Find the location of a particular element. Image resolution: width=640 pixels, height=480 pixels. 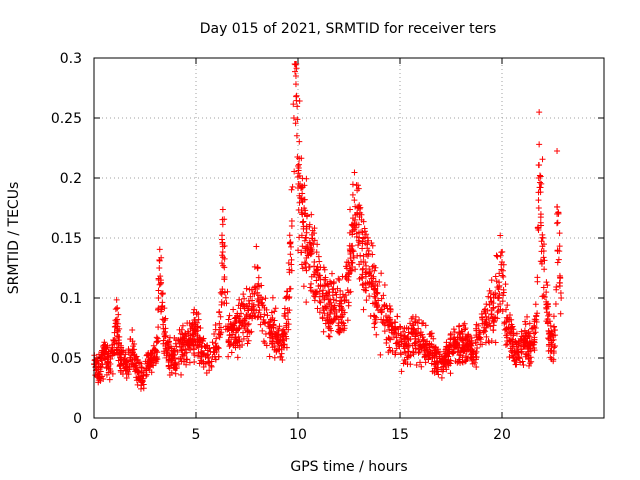

x-tick-label: 15 is located at coordinates (400, 435).